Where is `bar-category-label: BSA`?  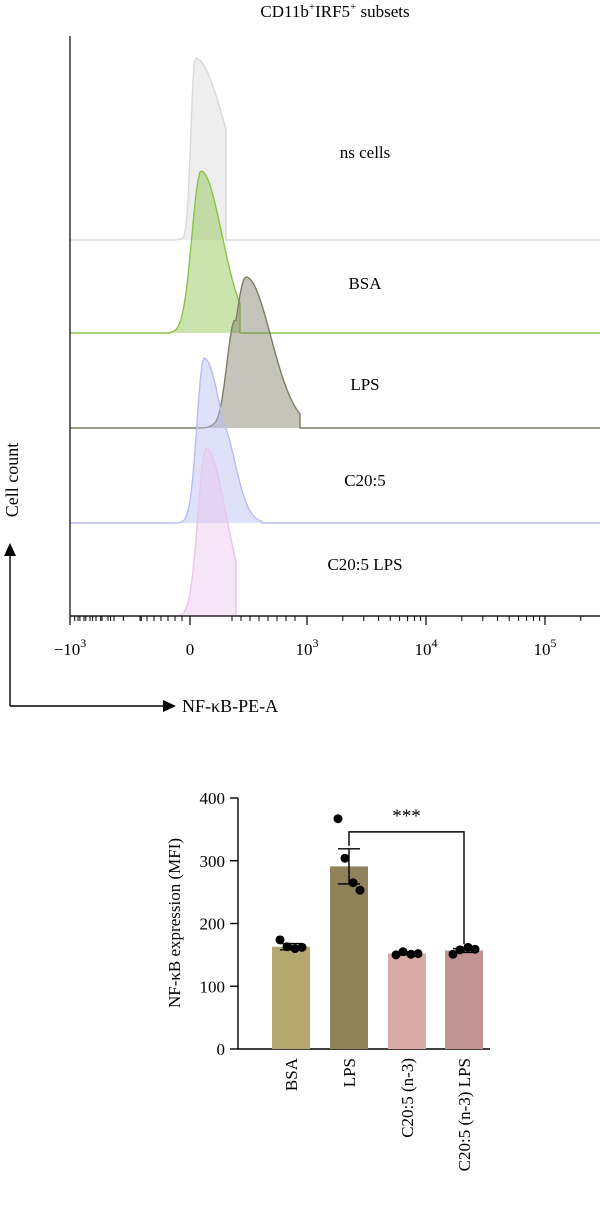 bar-category-label: BSA is located at coordinates (291, 1074).